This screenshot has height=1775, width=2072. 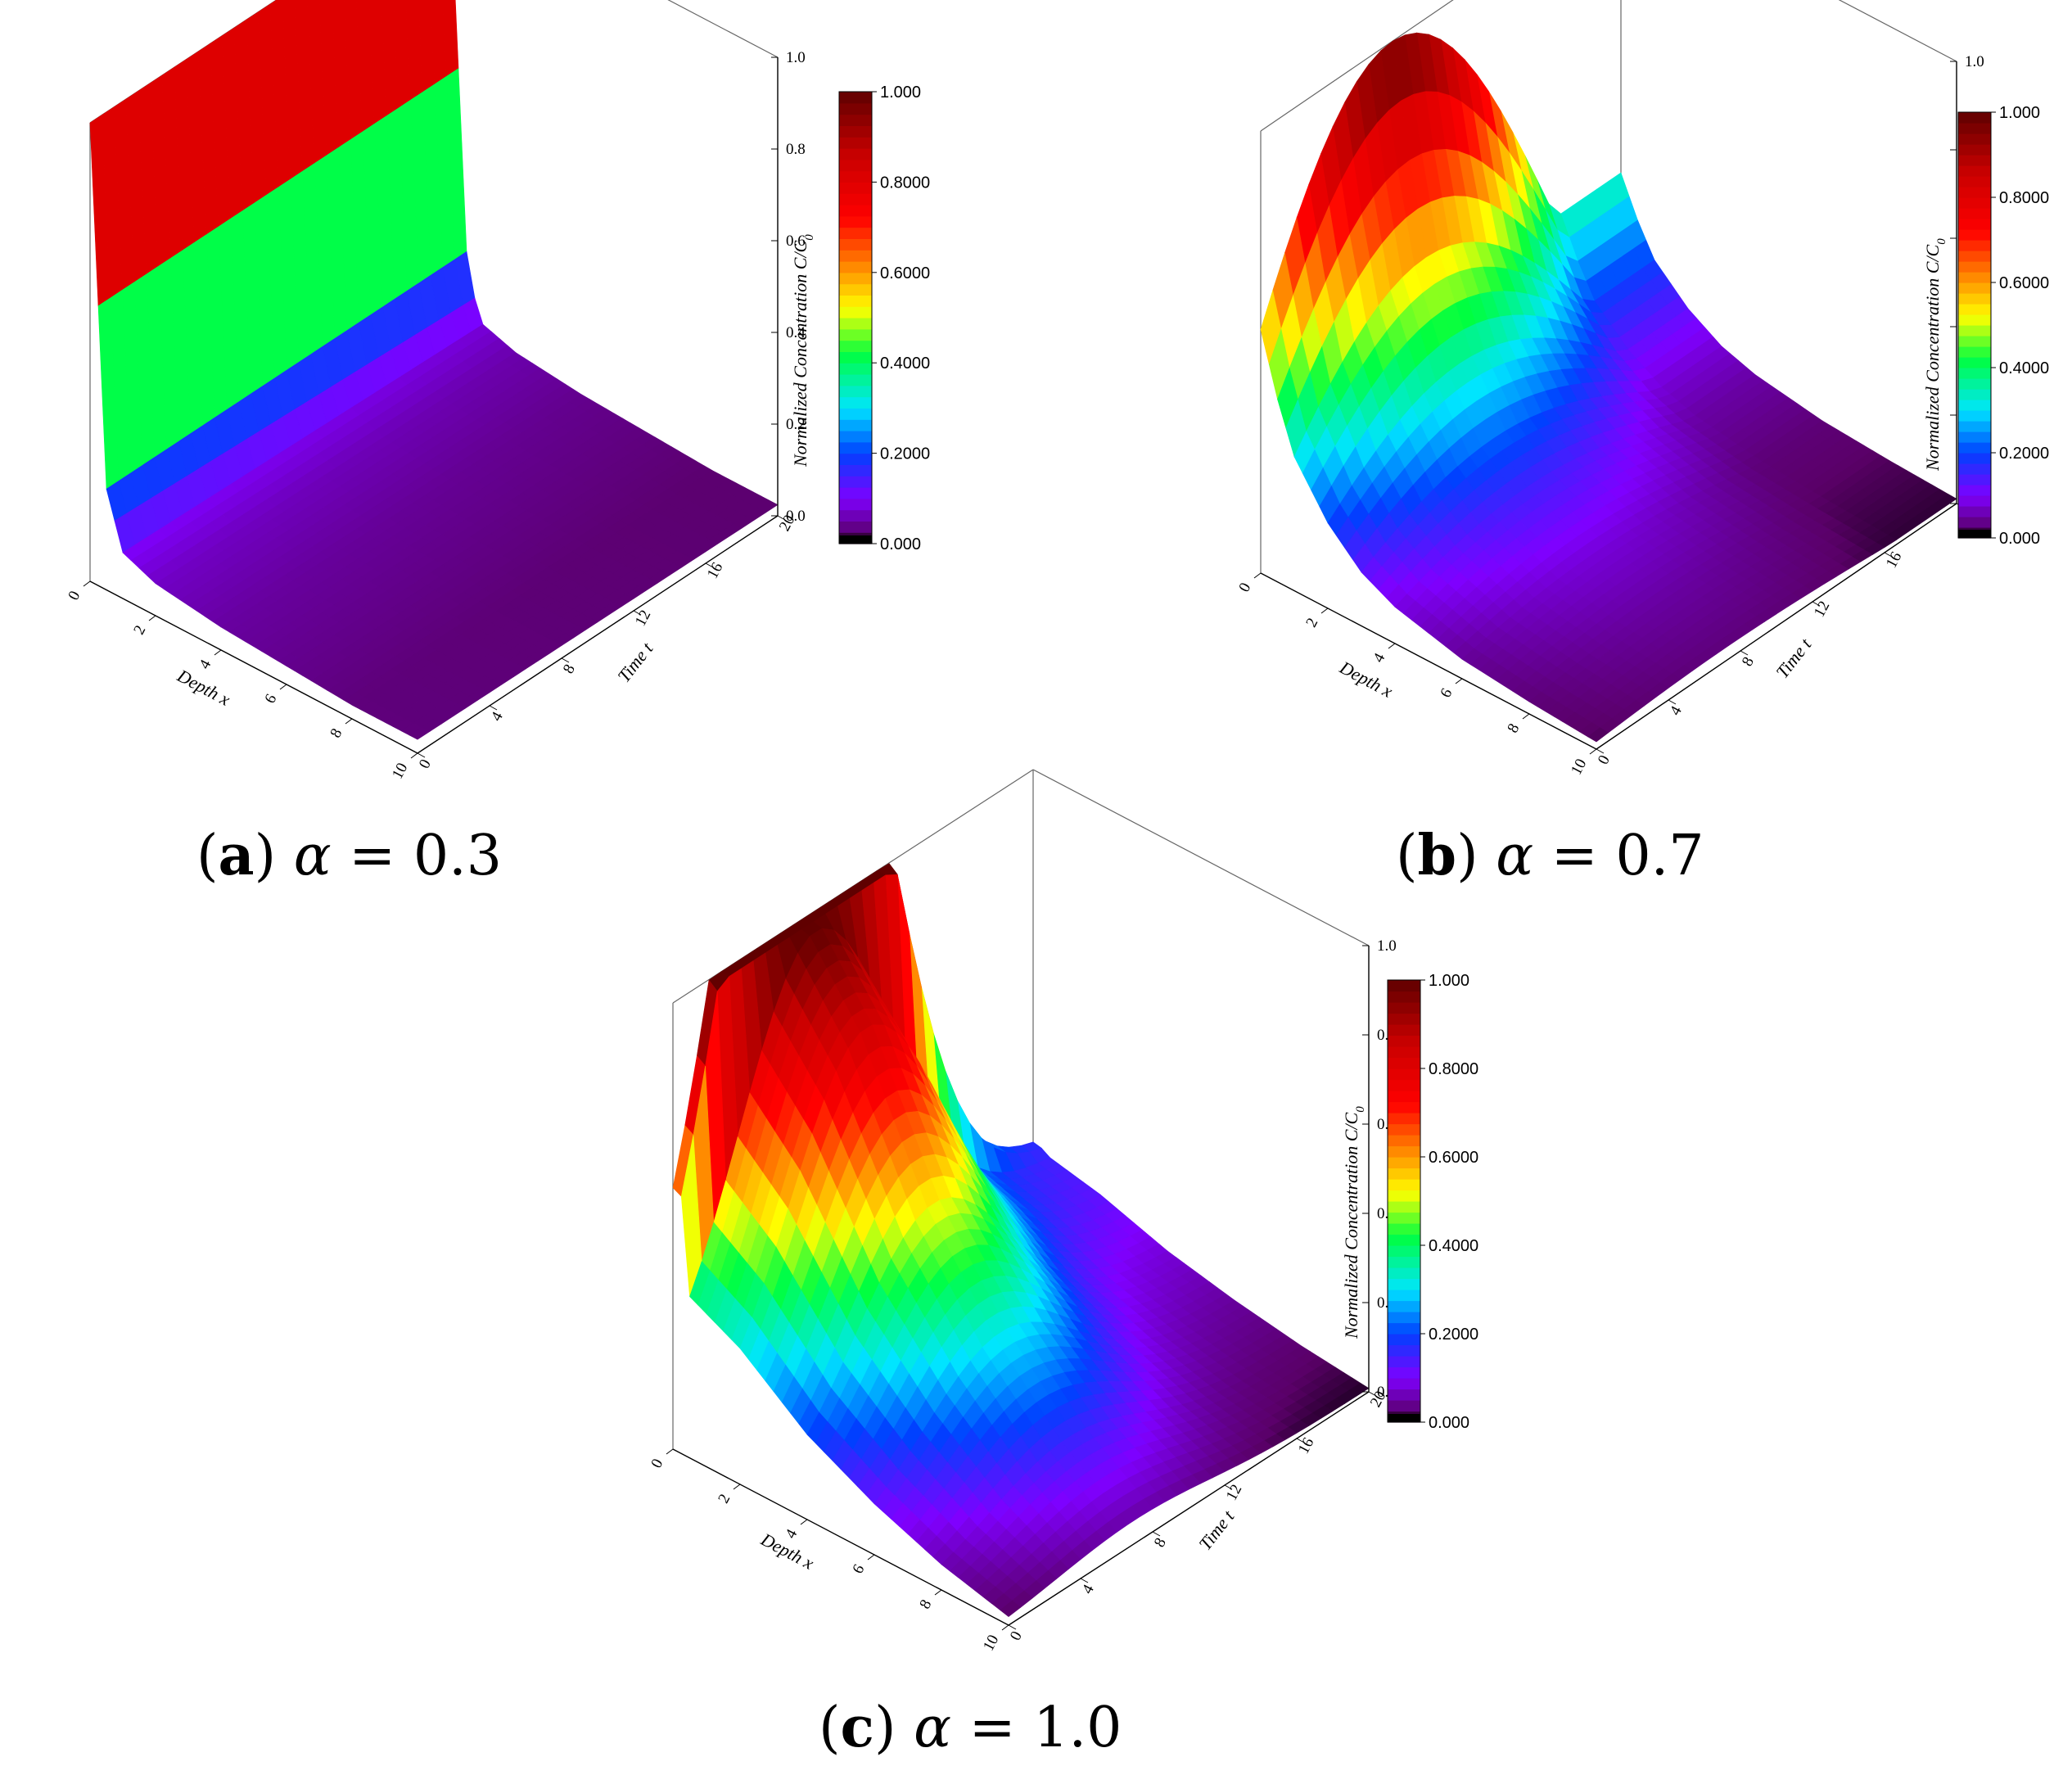 I want to click on z-tick-label: 0.2, so click(x=796, y=424).